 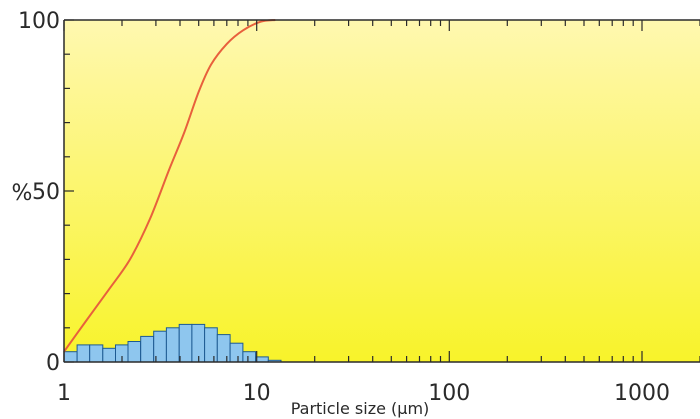 I want to click on x-tick-label: 1, so click(x=64, y=393).